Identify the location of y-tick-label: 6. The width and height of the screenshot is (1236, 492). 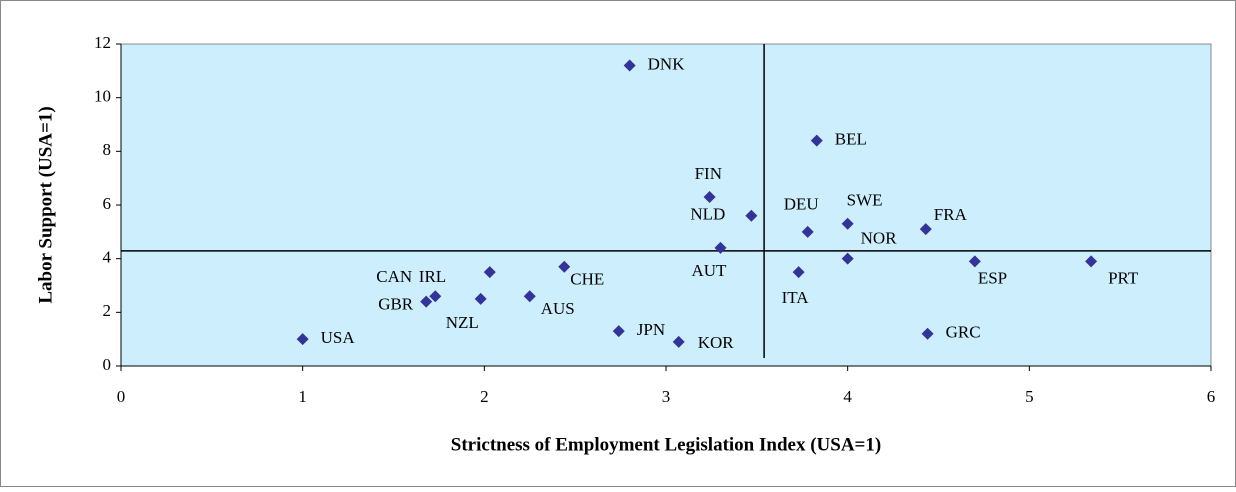
(107, 203).